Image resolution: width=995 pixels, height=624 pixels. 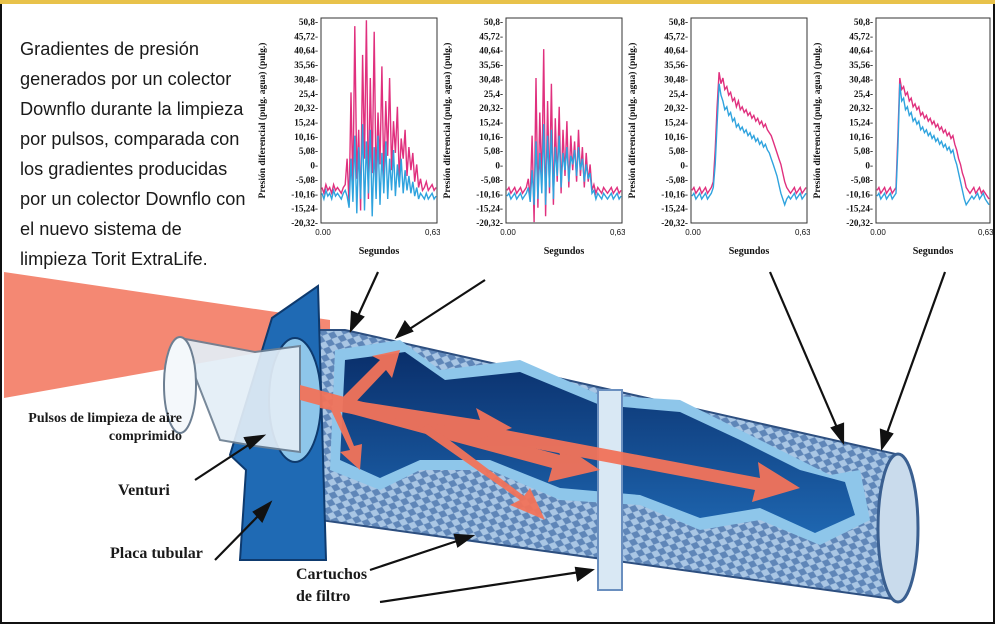 I want to click on cartridge-joint, so click(x=610, y=490).